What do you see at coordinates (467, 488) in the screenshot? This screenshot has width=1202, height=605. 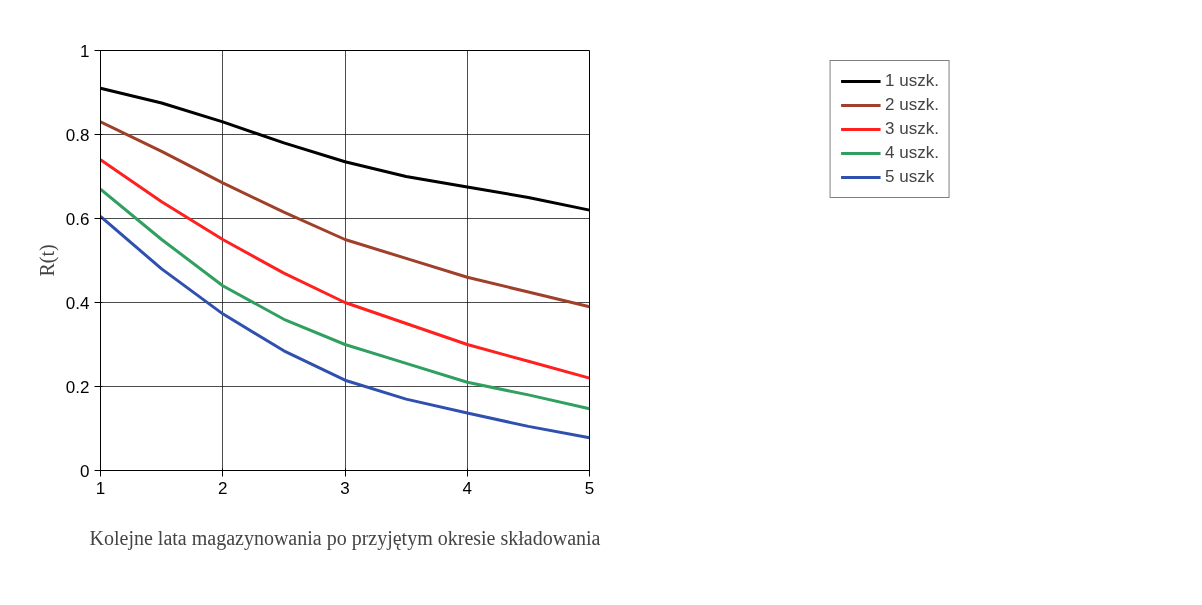 I see `x-tick-label: 4` at bounding box center [467, 488].